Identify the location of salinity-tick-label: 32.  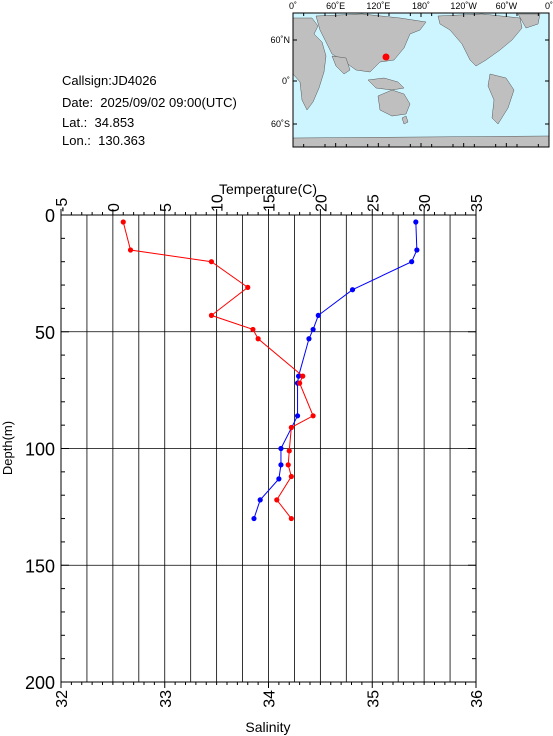
(62, 699).